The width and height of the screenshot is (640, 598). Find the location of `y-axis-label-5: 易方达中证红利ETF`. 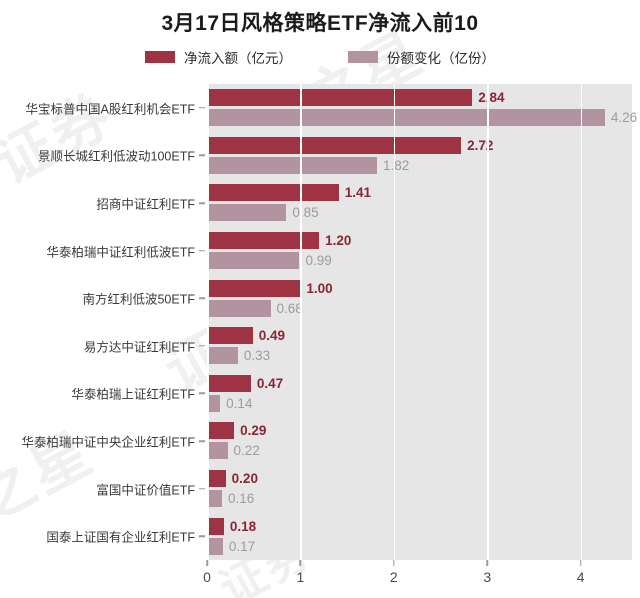

y-axis-label-5: 易方达中证红利ETF is located at coordinates (139, 347).